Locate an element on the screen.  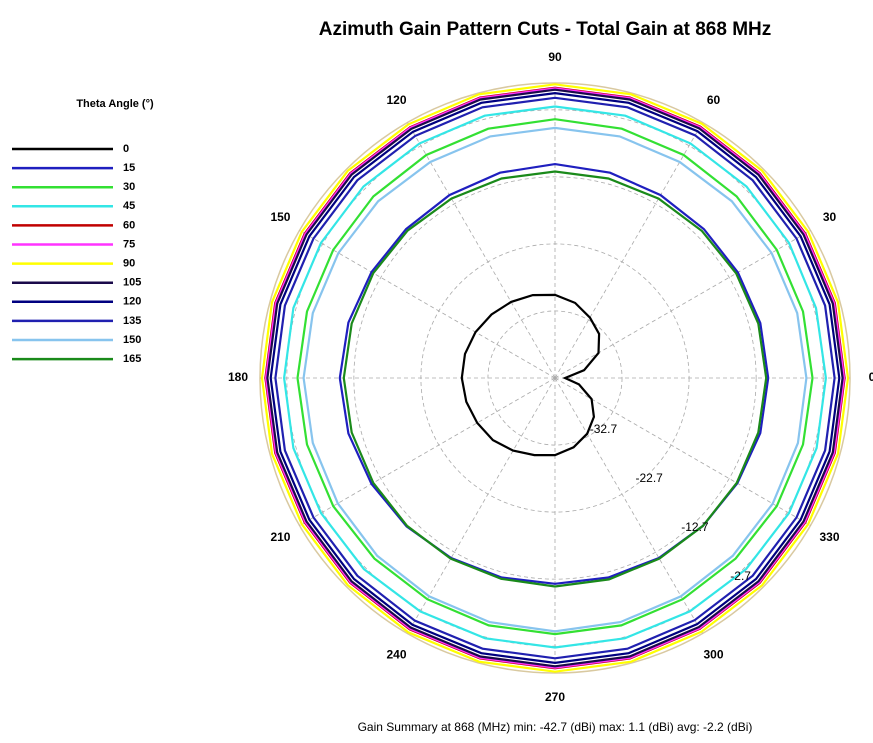
legend-label: 120 is located at coordinates (132, 302).